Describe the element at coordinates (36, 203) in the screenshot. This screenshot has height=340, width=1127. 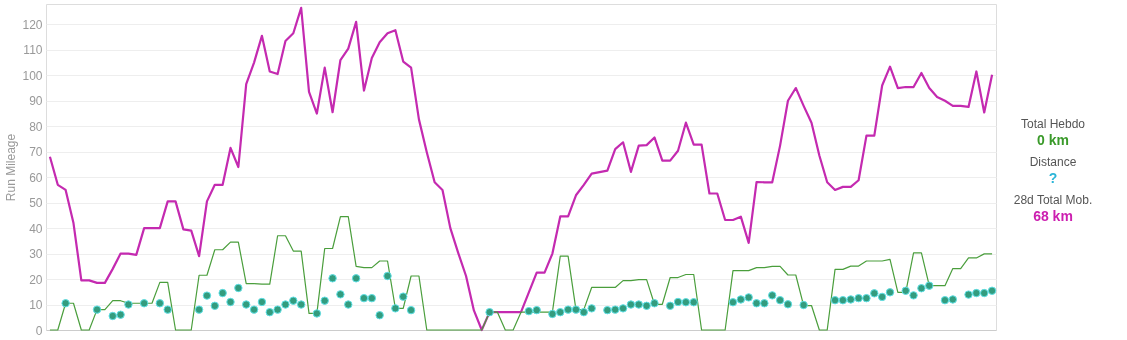
I see `y-tick-label: 50` at that location.